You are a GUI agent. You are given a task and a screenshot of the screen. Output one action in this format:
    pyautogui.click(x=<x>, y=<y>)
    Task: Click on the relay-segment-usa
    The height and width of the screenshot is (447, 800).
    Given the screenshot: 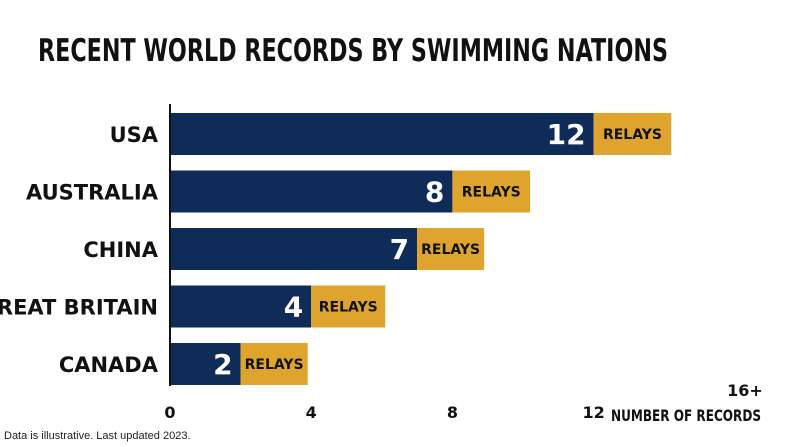 What is the action you would take?
    pyautogui.click(x=632, y=134)
    